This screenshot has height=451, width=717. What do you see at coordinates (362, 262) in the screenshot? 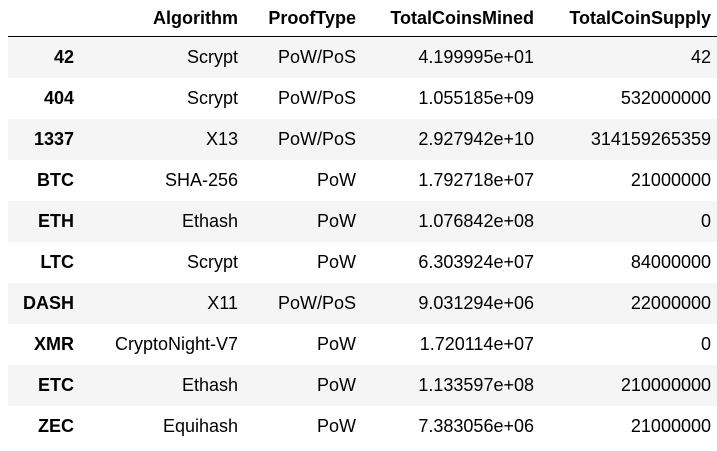
I see `table-row: LTC Scrypt PoW 6.303924e+07 84000000` at bounding box center [362, 262].